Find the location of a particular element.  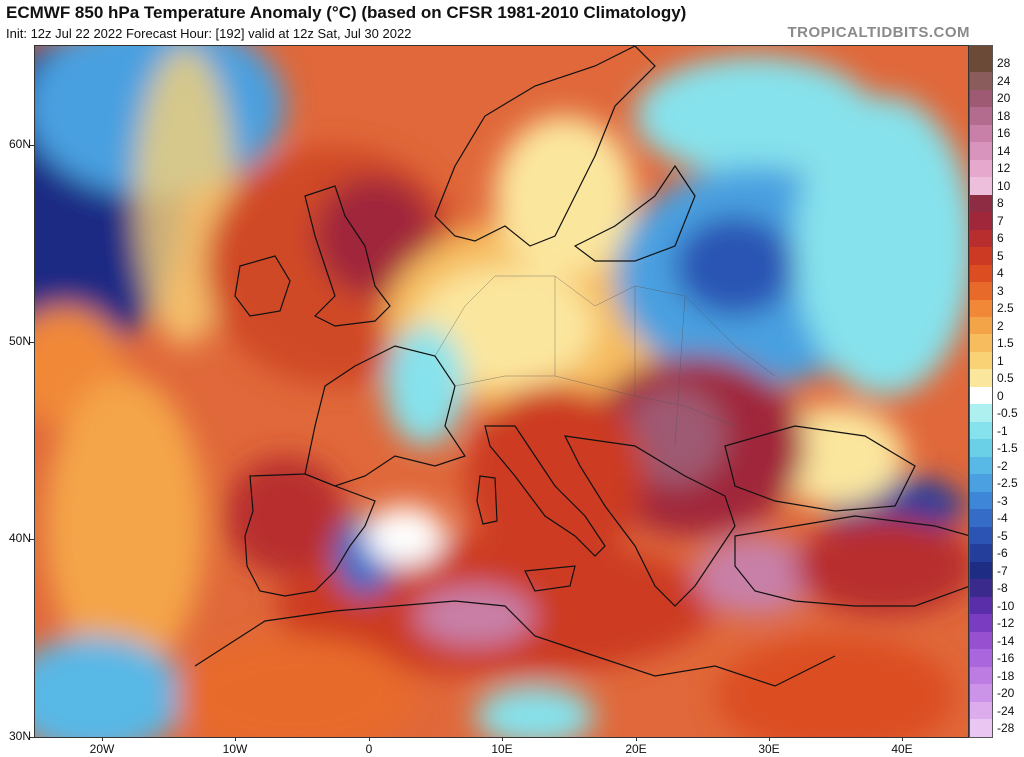

colorbar is located at coordinates (981, 391).